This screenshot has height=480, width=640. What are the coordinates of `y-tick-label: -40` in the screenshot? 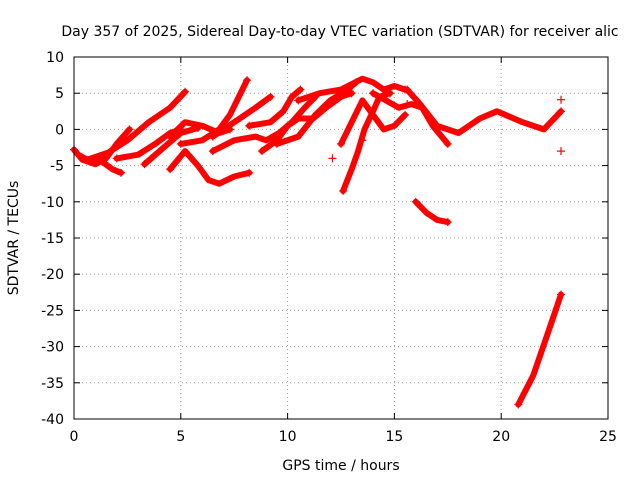 It's located at (52, 420).